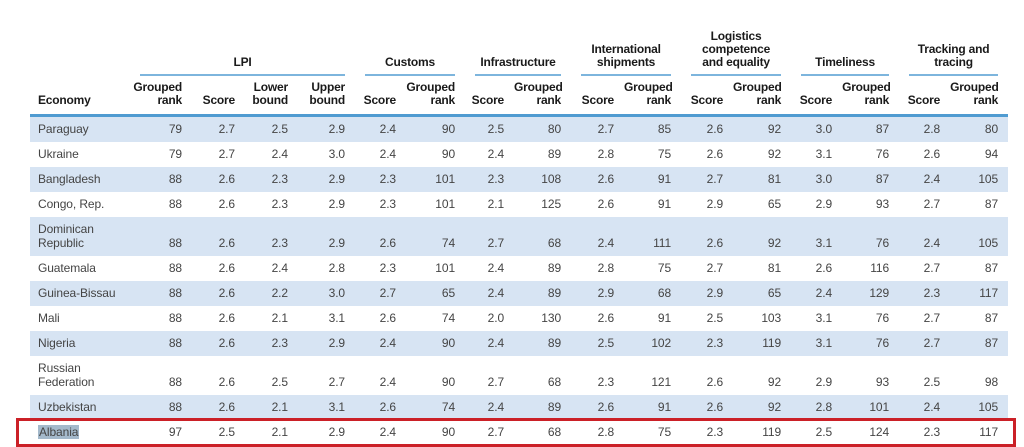 The height and width of the screenshot is (447, 1024). Describe the element at coordinates (551, 318) in the screenshot. I see `value-cell: 130` at that location.